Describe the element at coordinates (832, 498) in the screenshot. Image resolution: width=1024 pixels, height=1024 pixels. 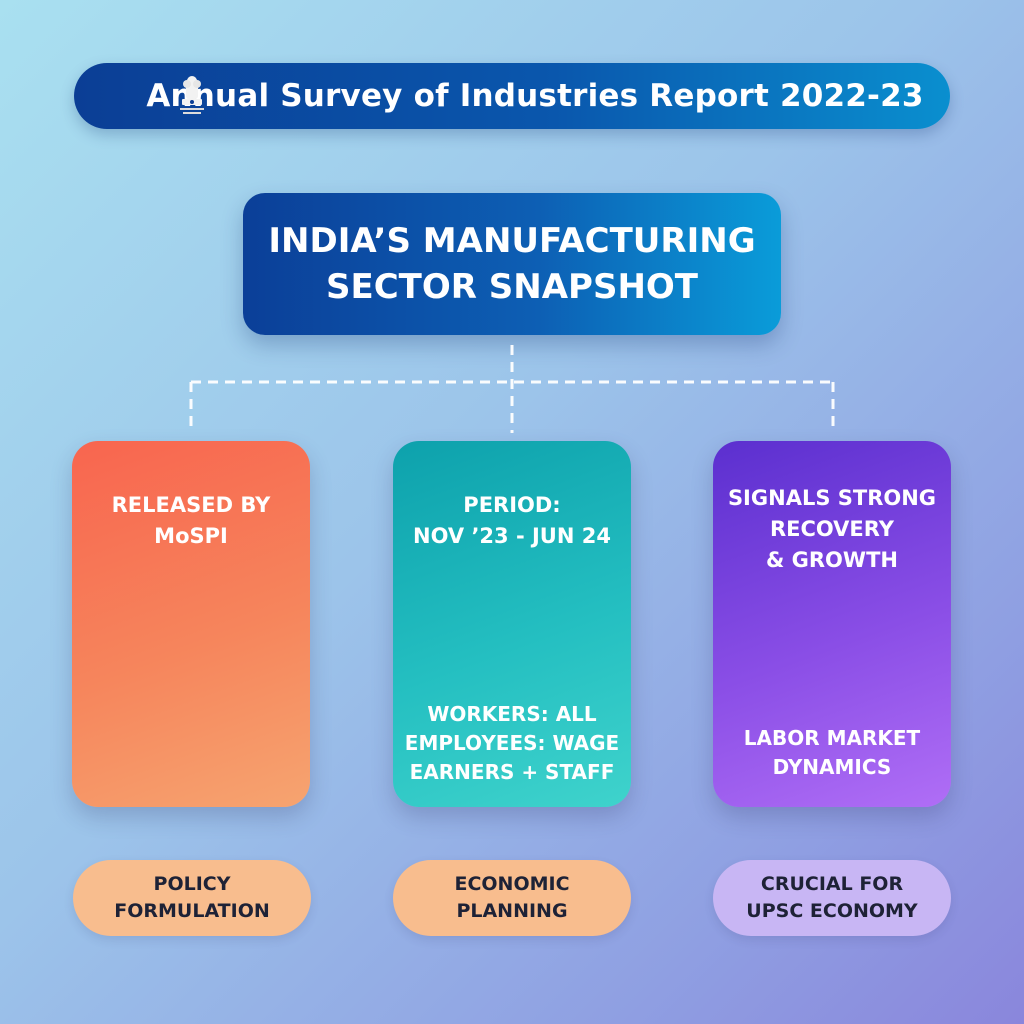
I see `card-line: SIGNALS STRONG` at that location.